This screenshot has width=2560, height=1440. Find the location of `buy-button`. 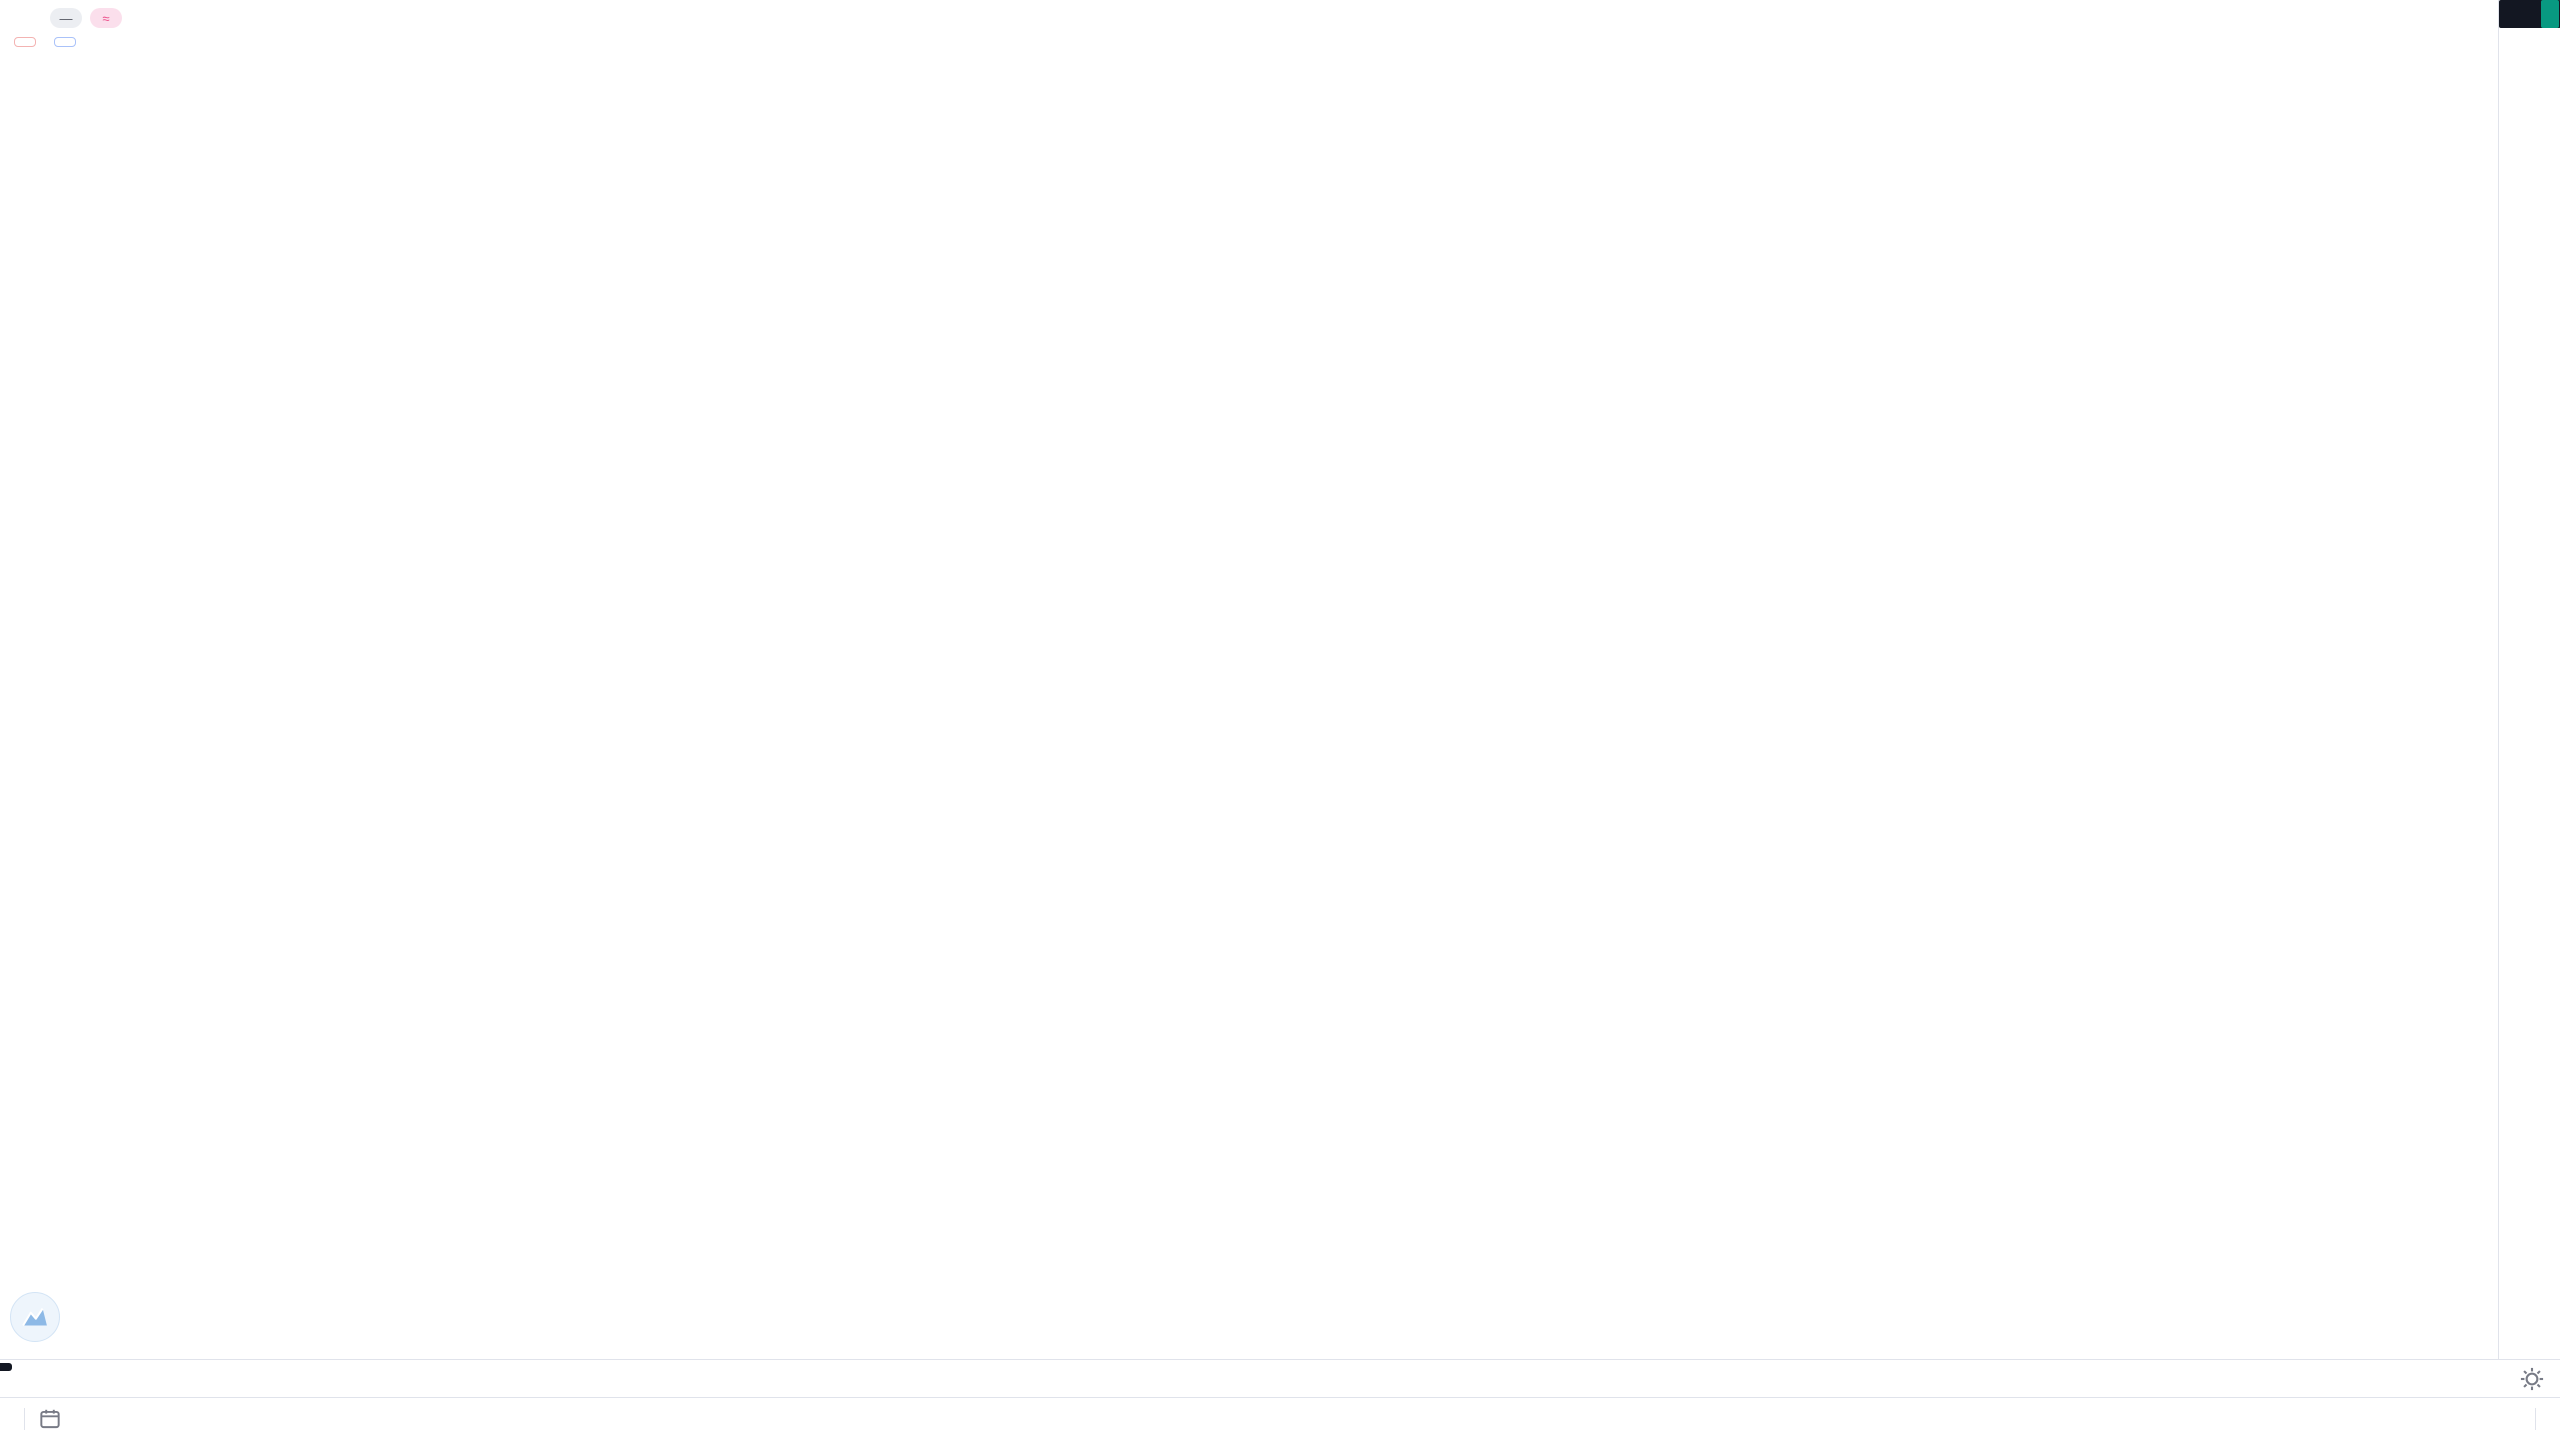

buy-button is located at coordinates (65, 42).